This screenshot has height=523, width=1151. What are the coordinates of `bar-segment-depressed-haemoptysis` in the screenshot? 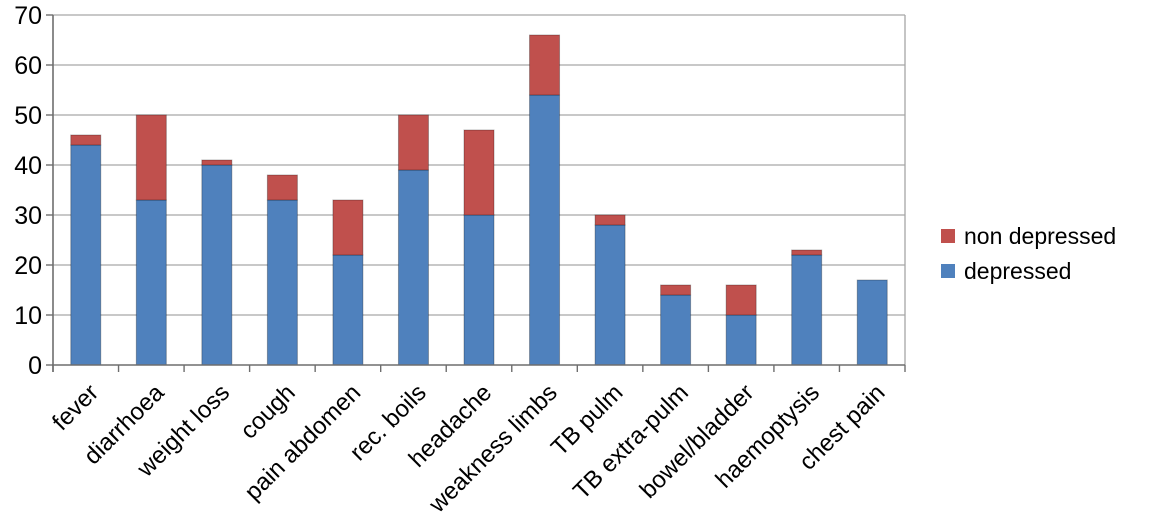 It's located at (807, 310).